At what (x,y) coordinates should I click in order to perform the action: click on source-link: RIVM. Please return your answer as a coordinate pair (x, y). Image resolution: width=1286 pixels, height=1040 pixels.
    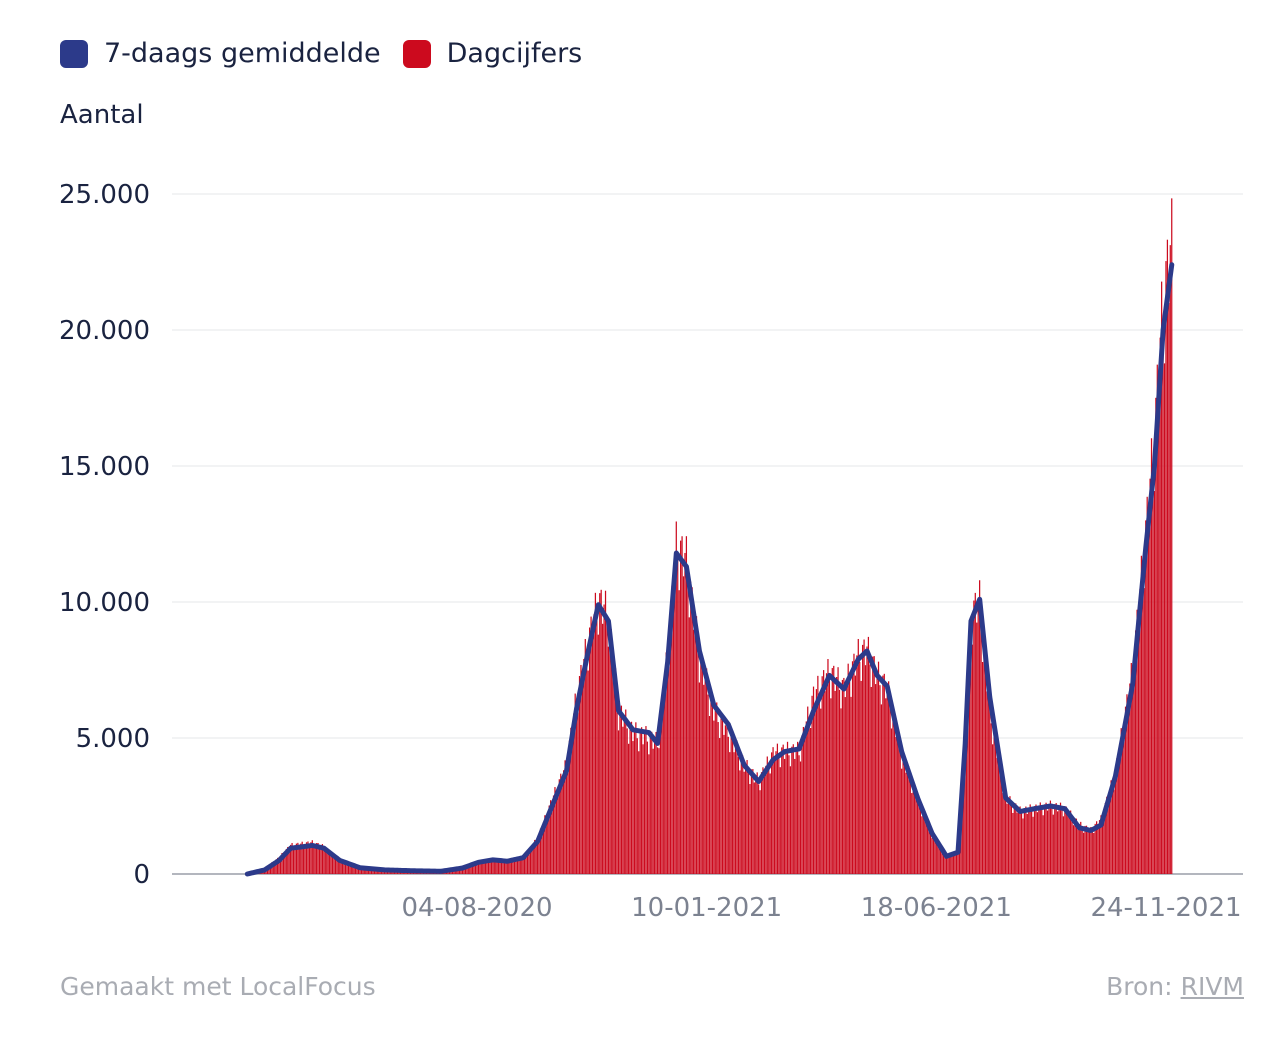
    Looking at the image, I should click on (1212, 986).